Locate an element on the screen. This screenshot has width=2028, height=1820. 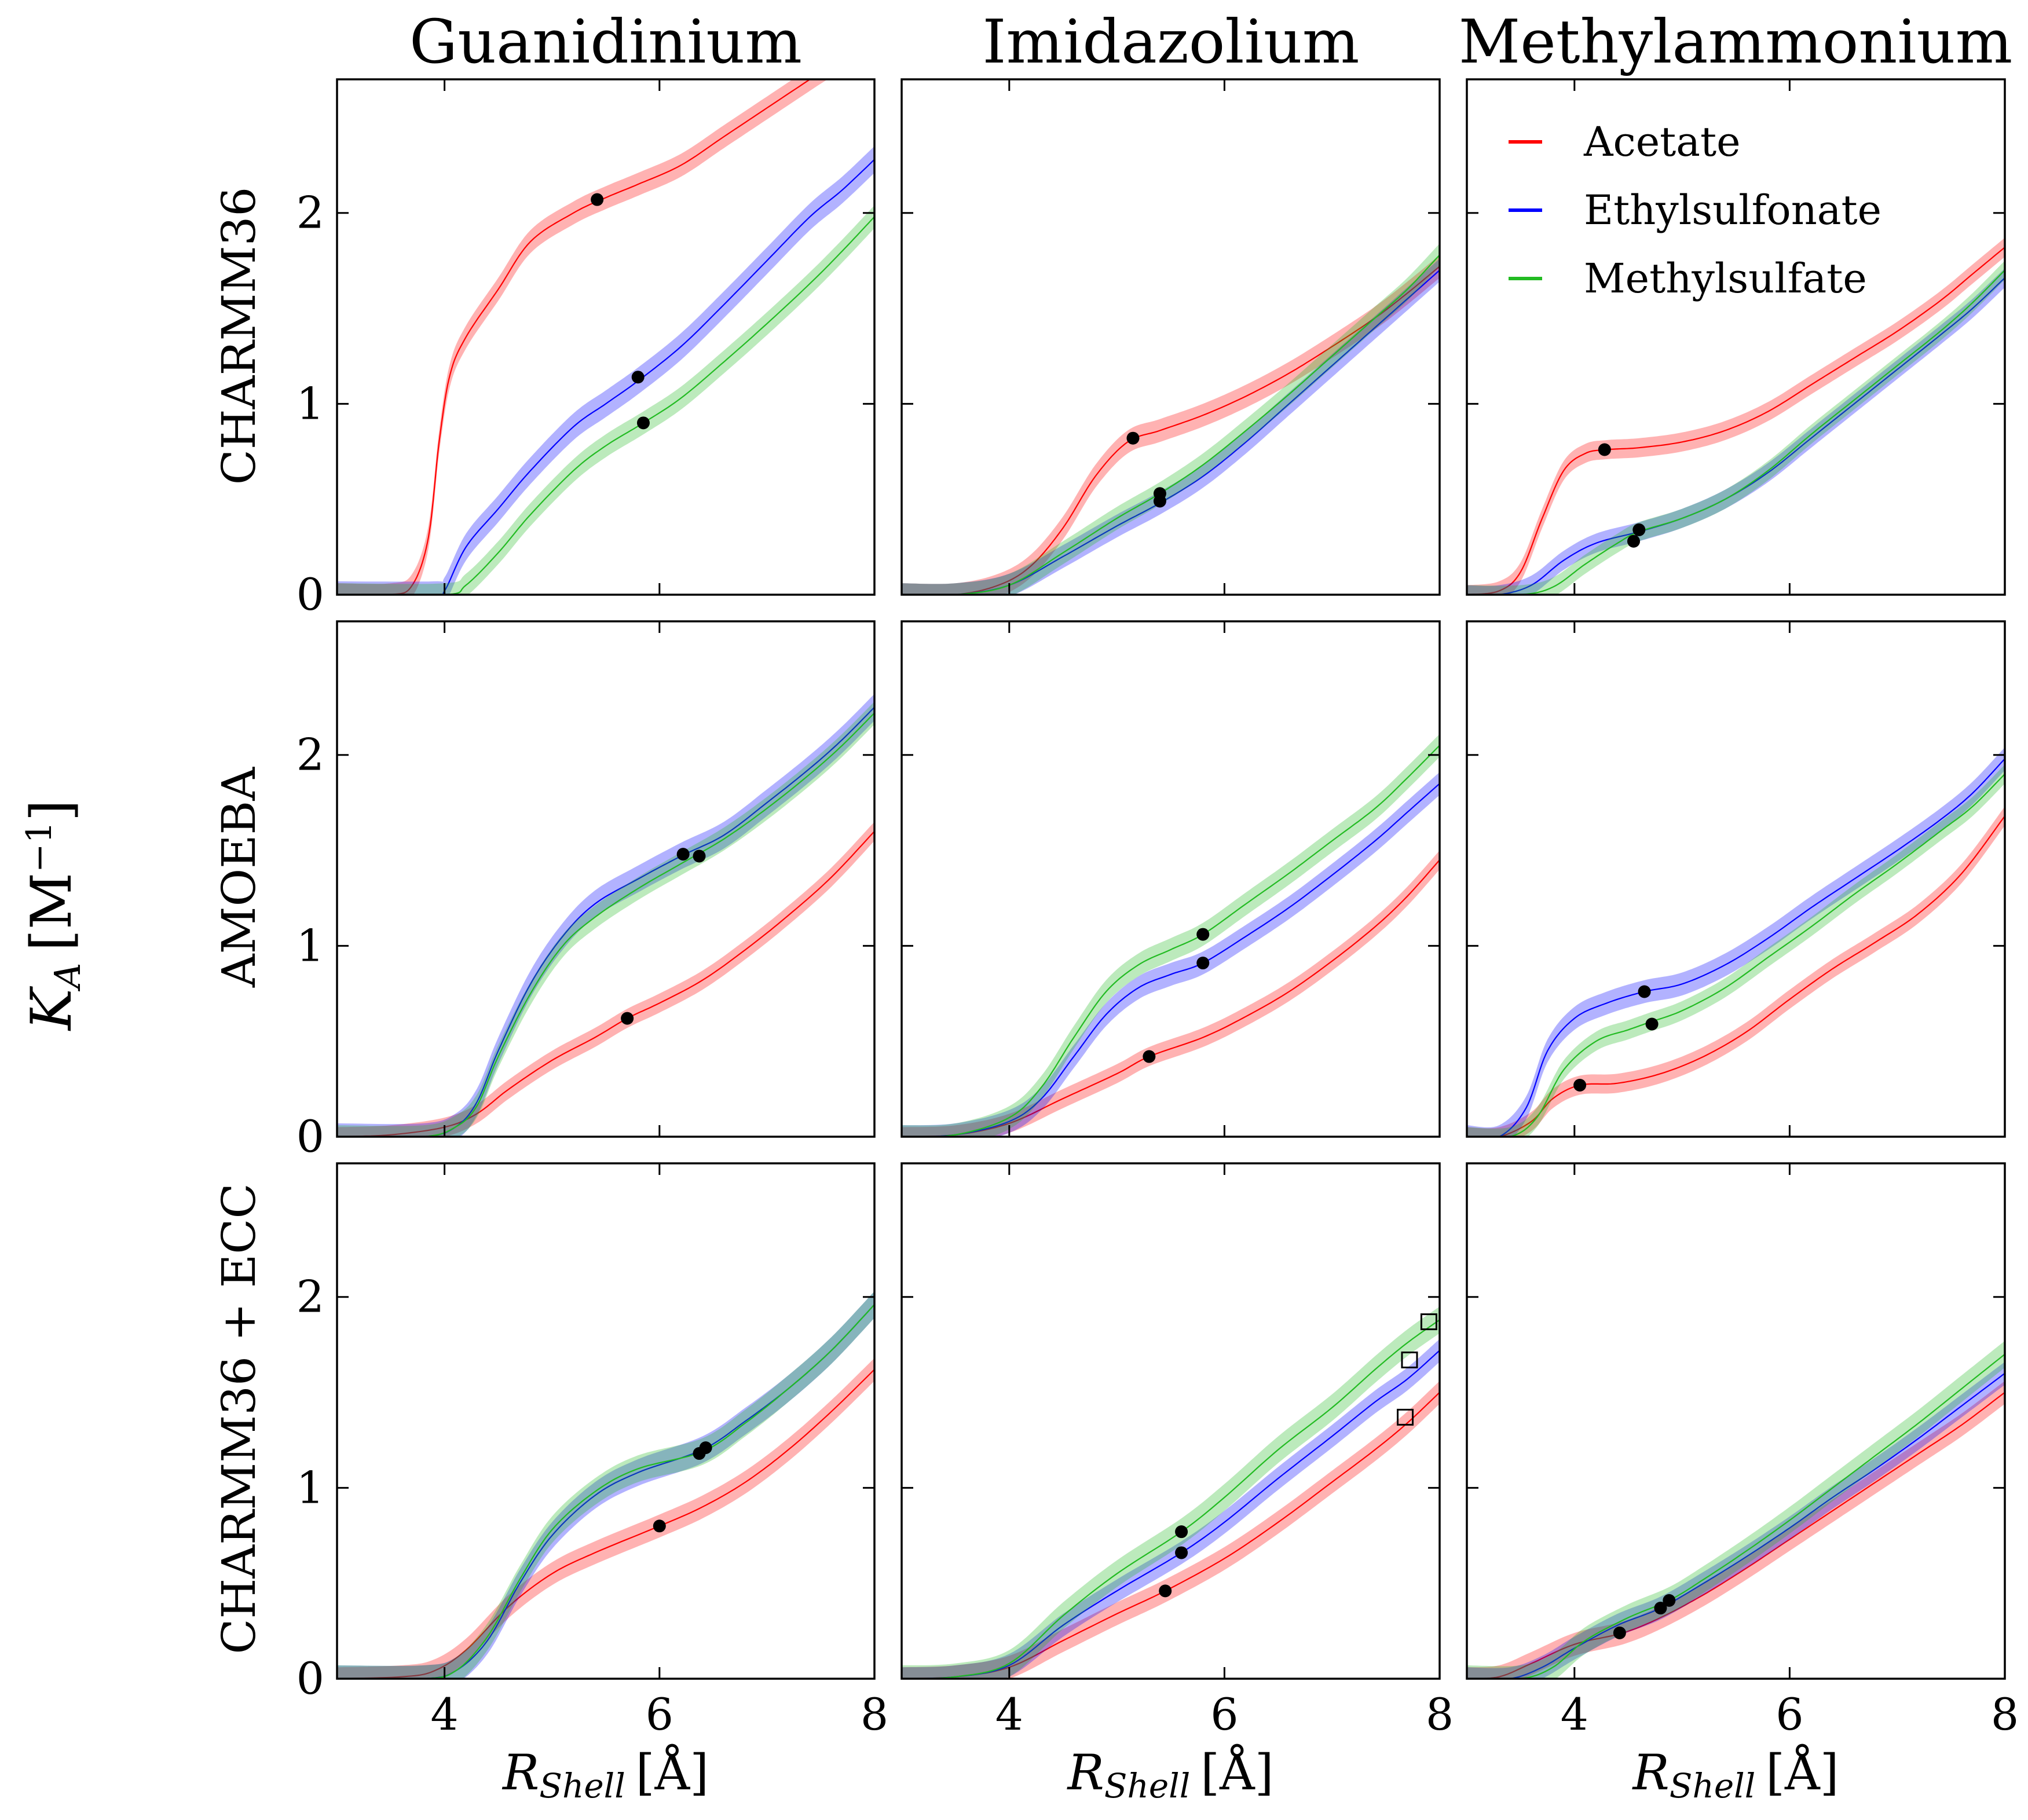
square-marker-methylsulfate is located at coordinates (1428, 1322).